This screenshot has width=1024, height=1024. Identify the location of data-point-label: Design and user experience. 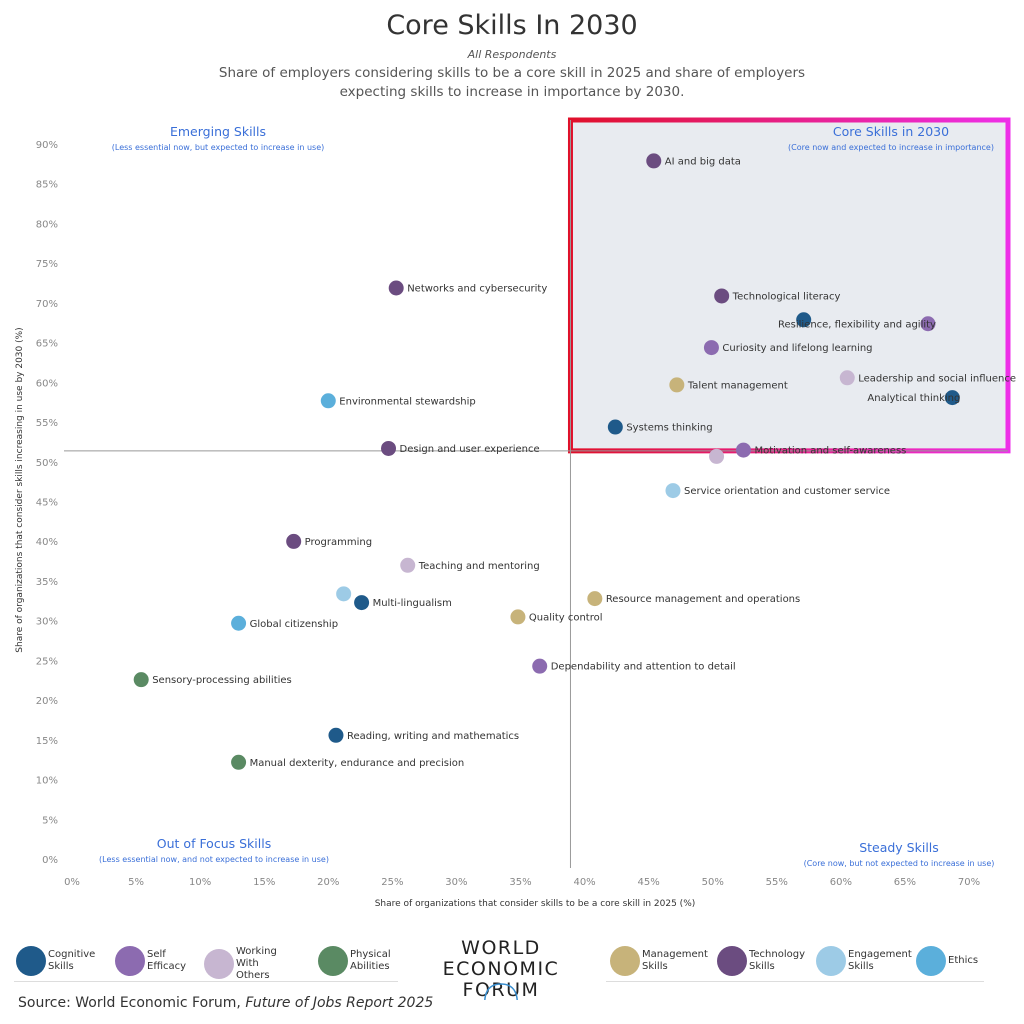
(470, 449).